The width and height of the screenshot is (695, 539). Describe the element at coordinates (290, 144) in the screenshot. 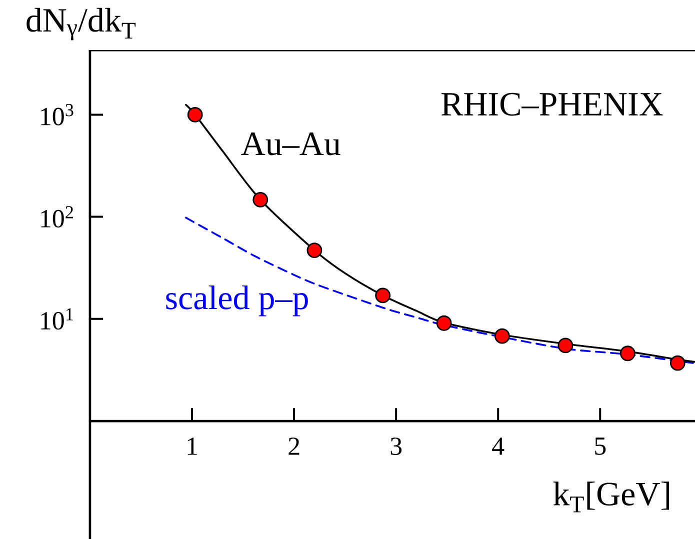

I see `series-label: Au–Au` at that location.